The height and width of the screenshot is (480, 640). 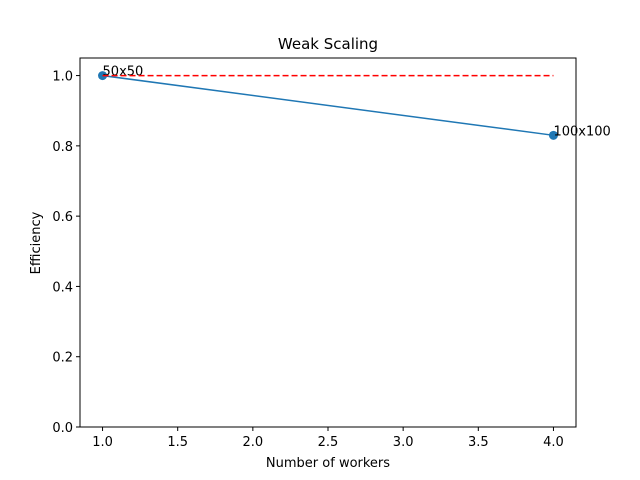 What do you see at coordinates (102, 442) in the screenshot?
I see `x-tick-label: 1.0` at bounding box center [102, 442].